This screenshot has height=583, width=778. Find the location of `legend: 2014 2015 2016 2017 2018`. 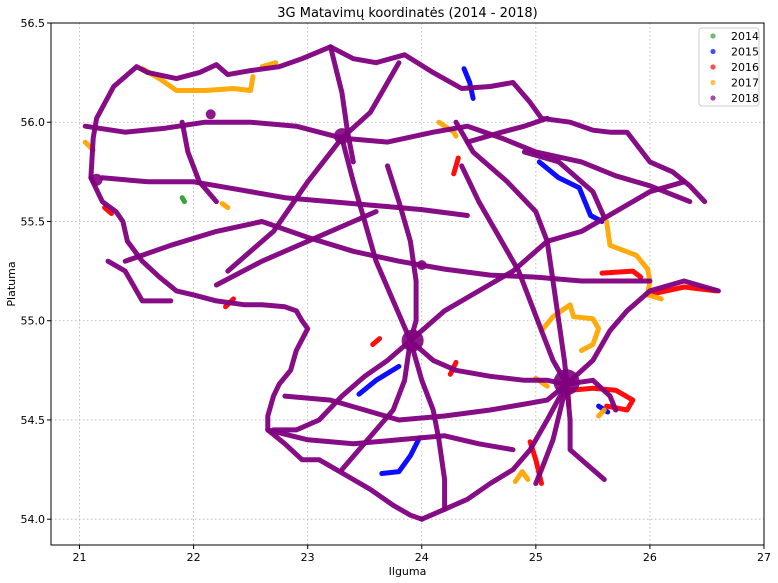

legend: 2014 2015 2016 2017 2018 is located at coordinates (729, 67).